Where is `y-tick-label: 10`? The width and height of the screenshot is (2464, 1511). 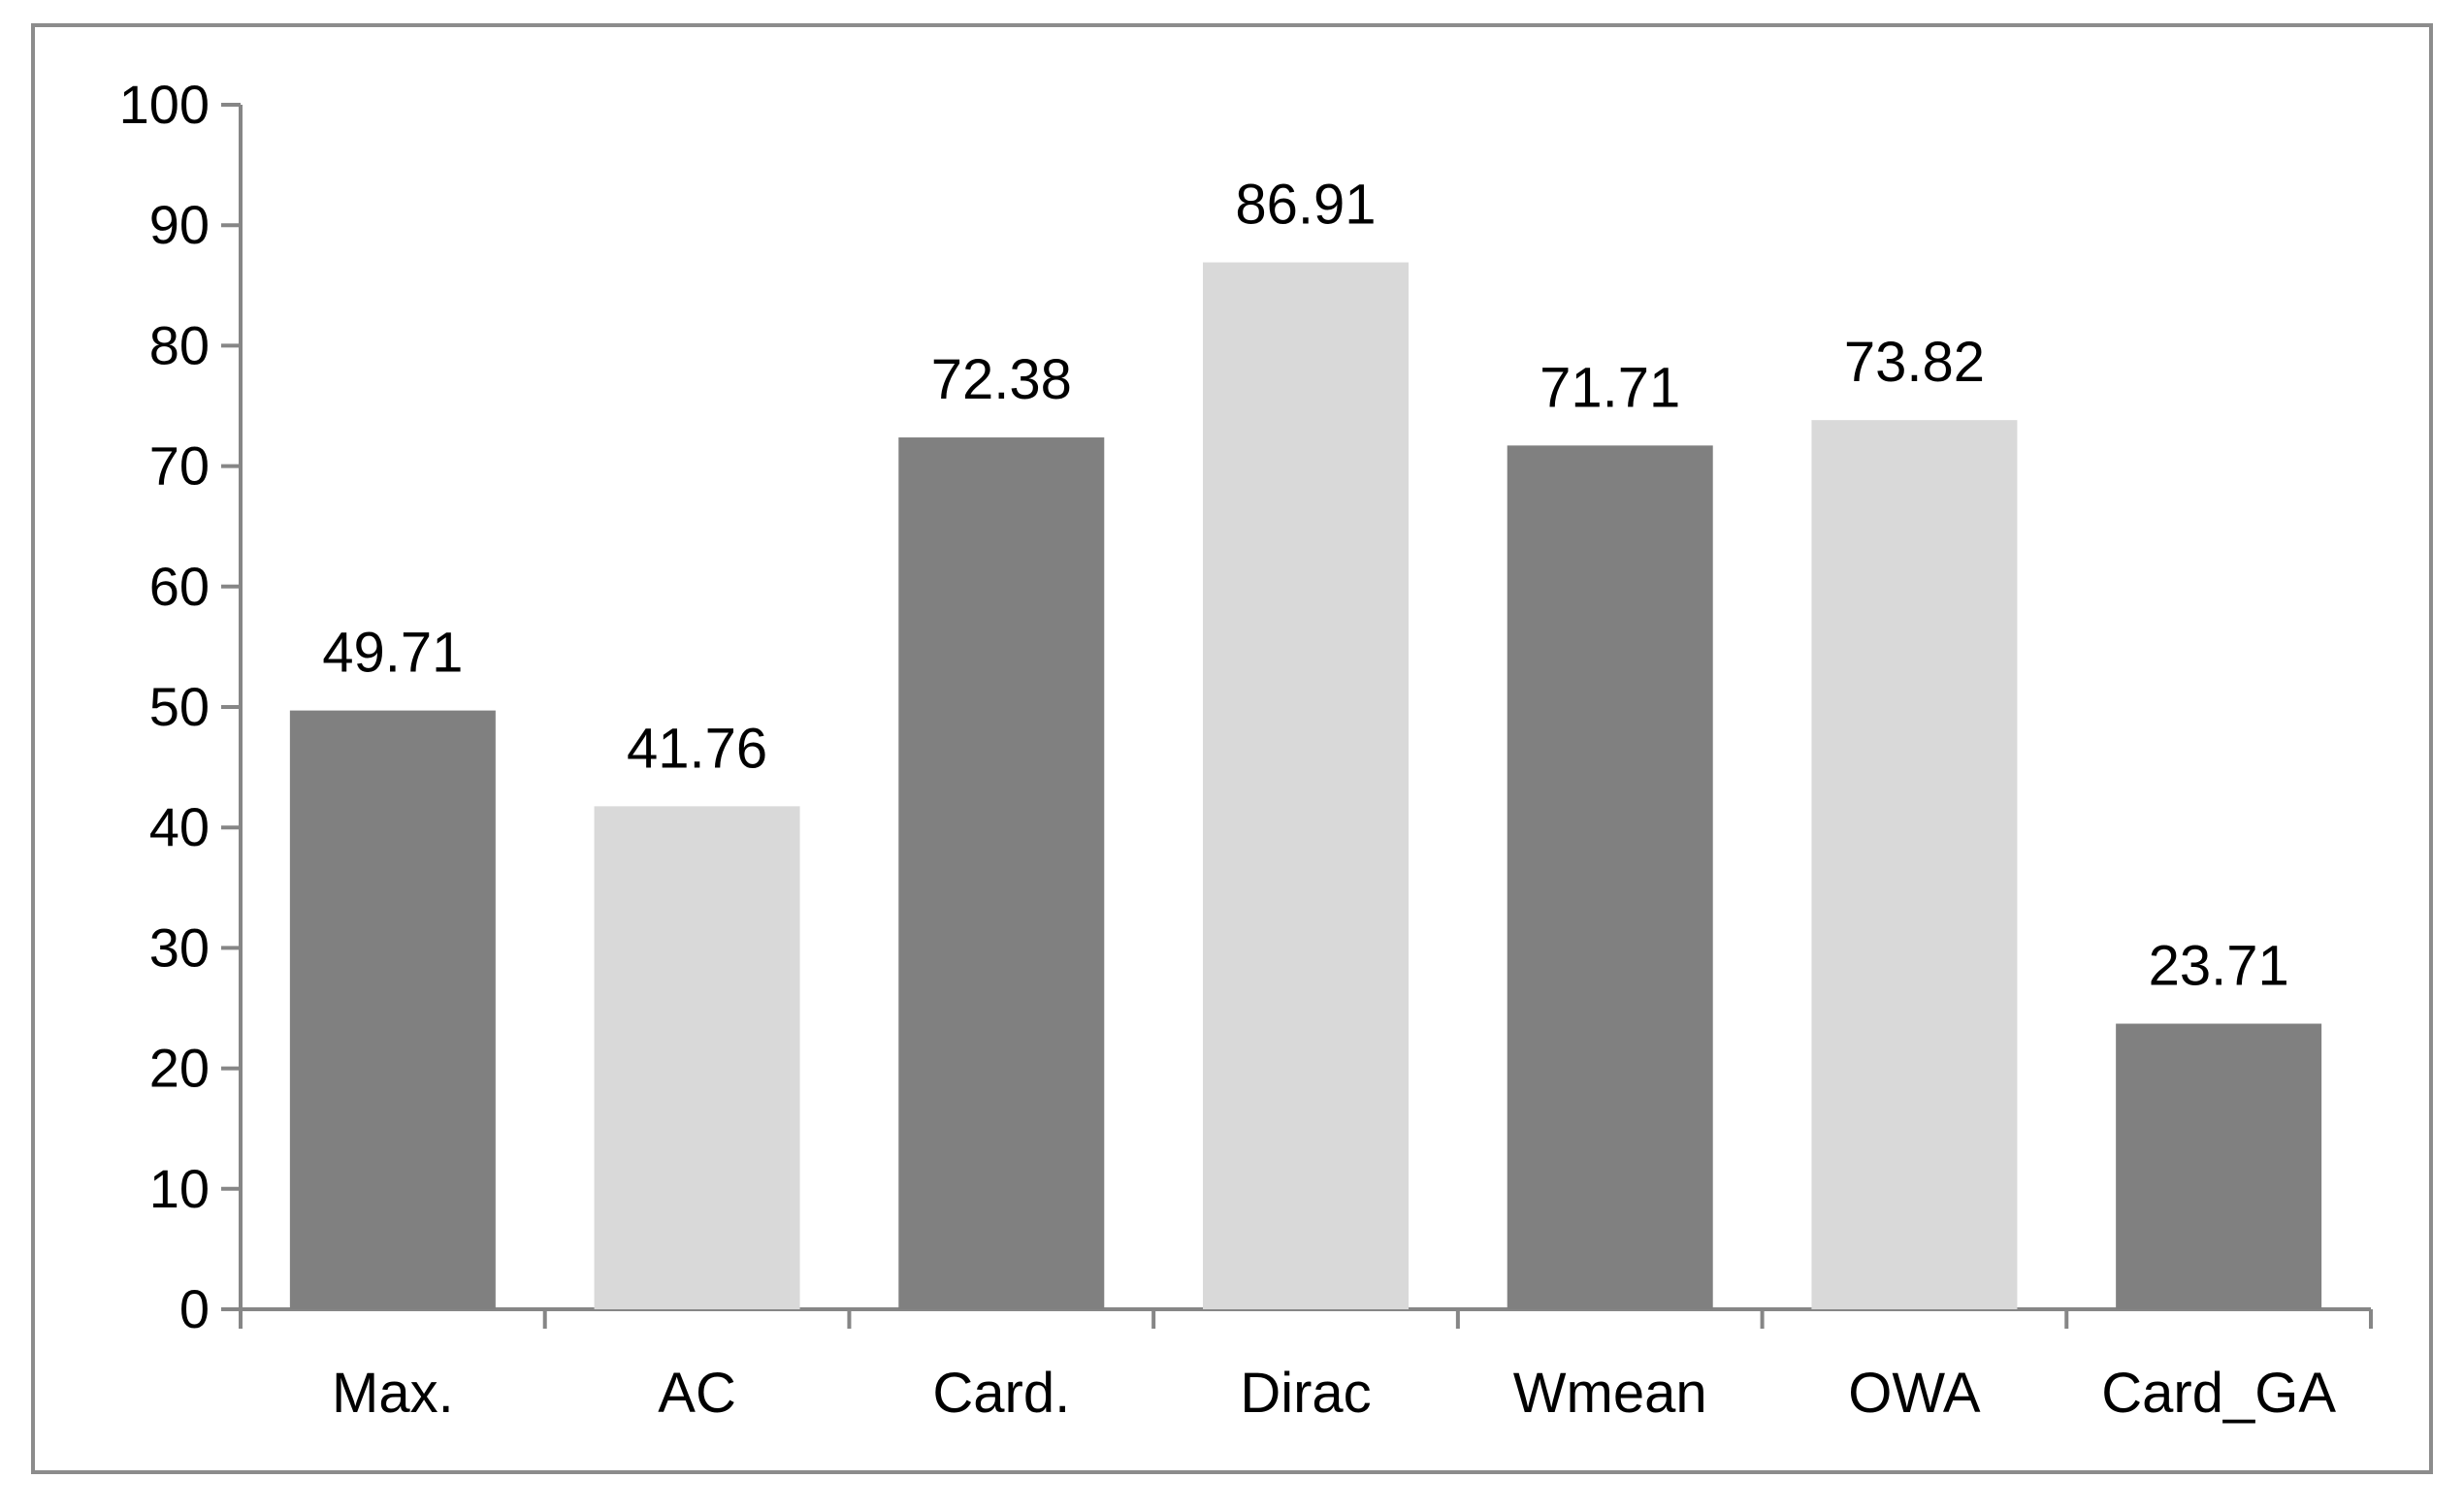 y-tick-label: 10 is located at coordinates (179, 1188).